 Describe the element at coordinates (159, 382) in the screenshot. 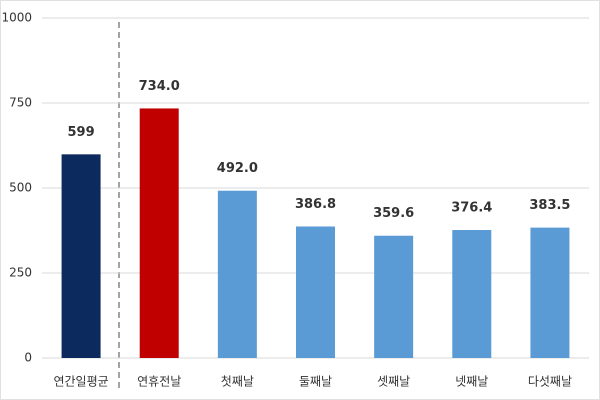

I see `x-tick-label: 연휴전날` at that location.